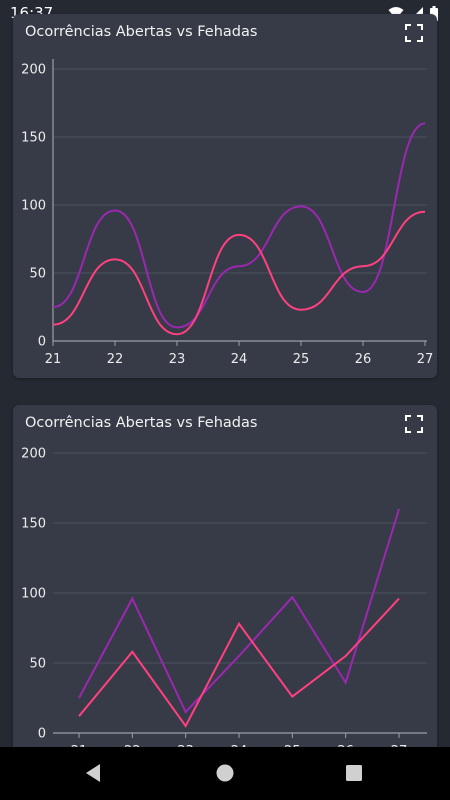 The image size is (450, 800). Describe the element at coordinates (363, 359) in the screenshot. I see `x-tick-label: 26` at that location.